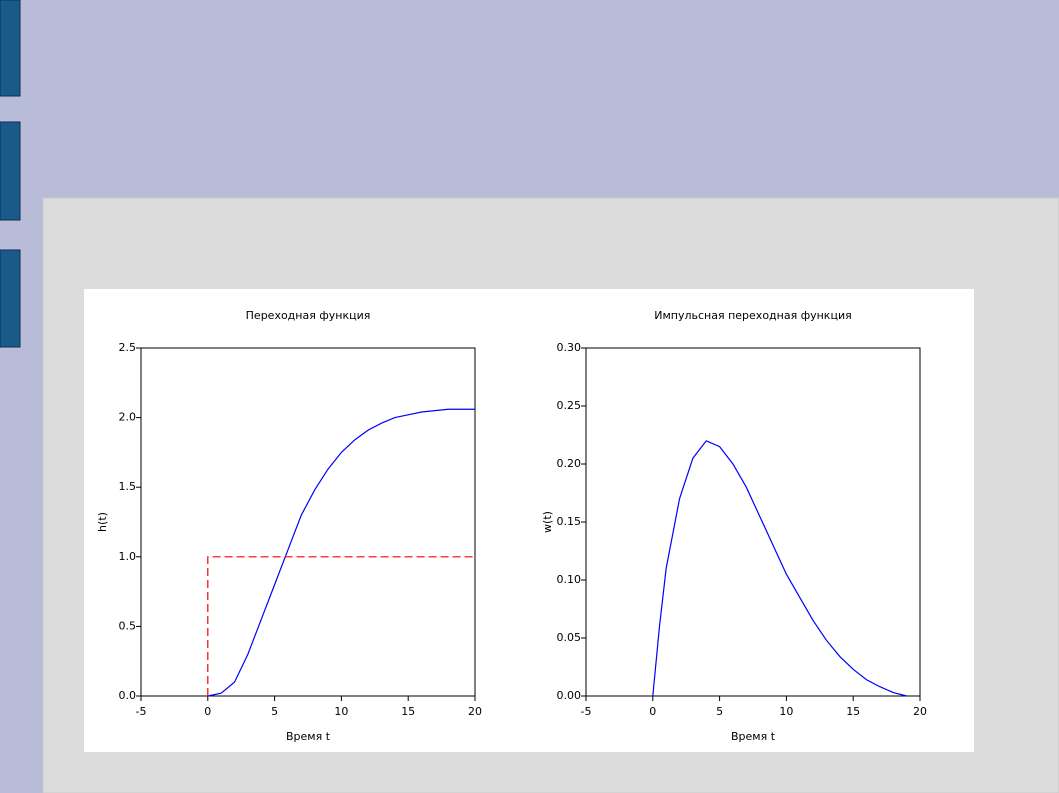 The image size is (1059, 793). Describe the element at coordinates (569, 637) in the screenshot. I see `y-tick-label: 0.05` at that location.